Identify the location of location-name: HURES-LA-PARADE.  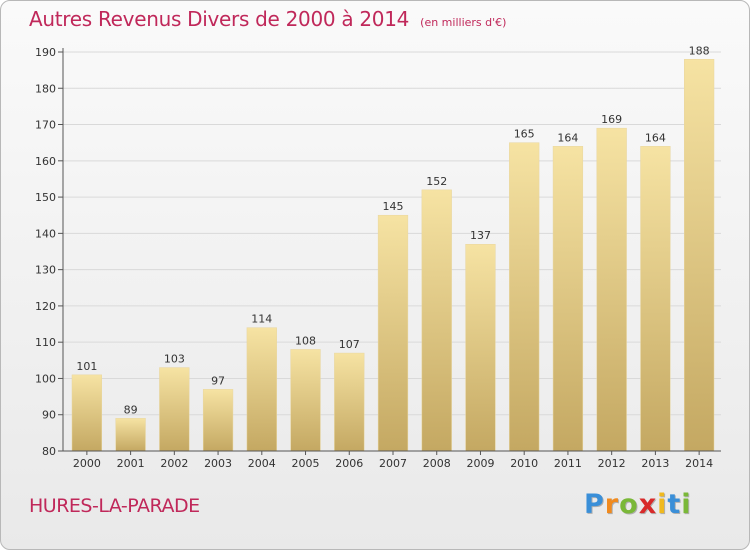
(114, 506).